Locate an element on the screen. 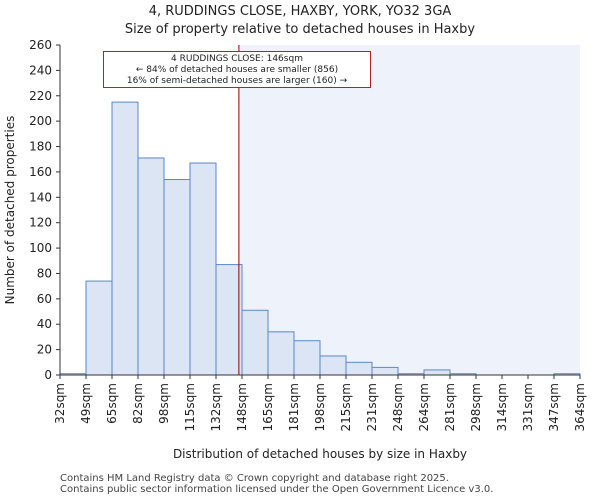 This screenshot has width=600, height=500. x-tick-label-98sqm: 98sqm is located at coordinates (164, 403).